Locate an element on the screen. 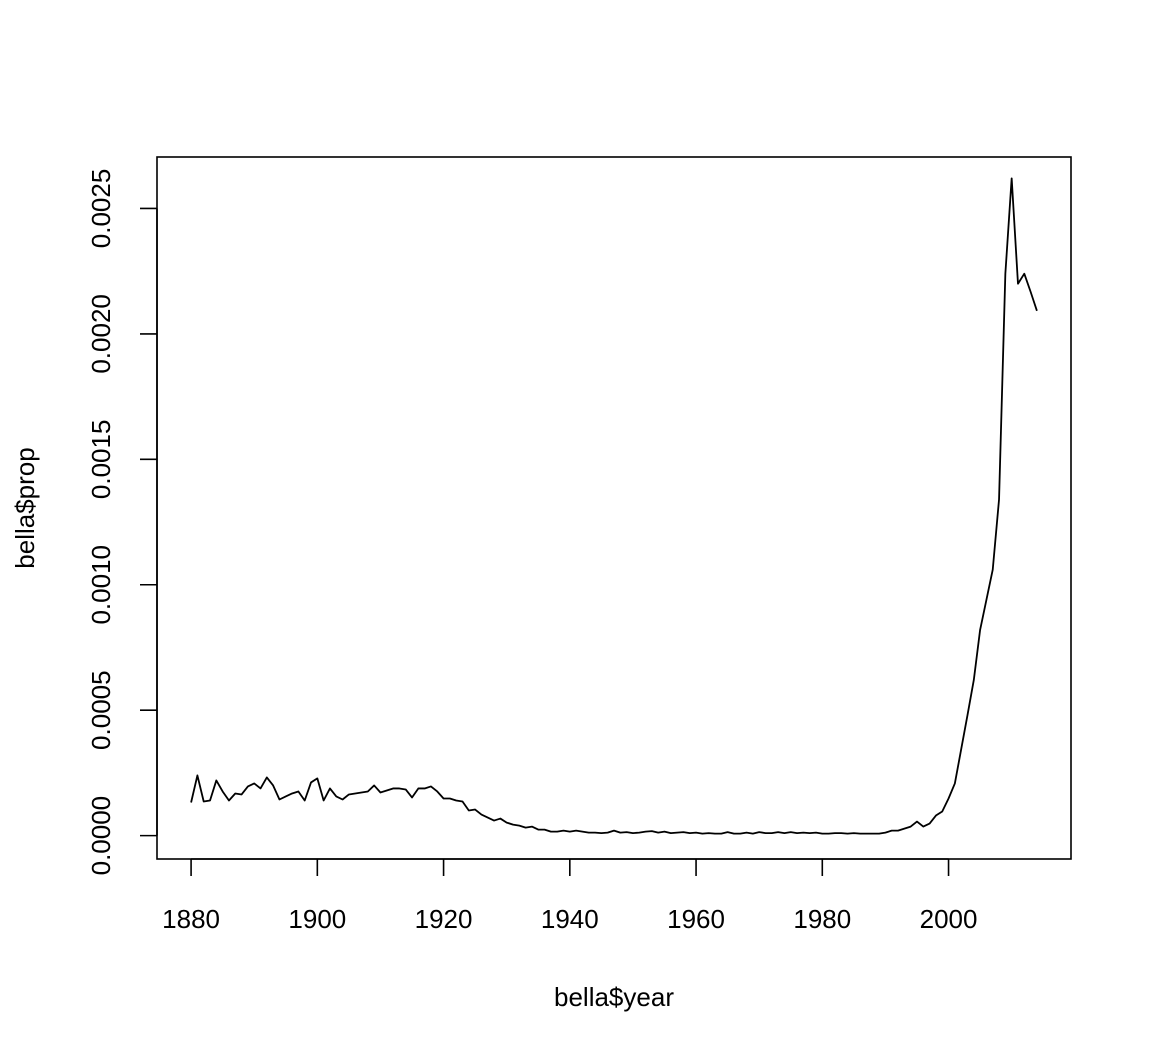 This screenshot has height=1056, width=1152. x-tick-label: 1940 is located at coordinates (570, 919).